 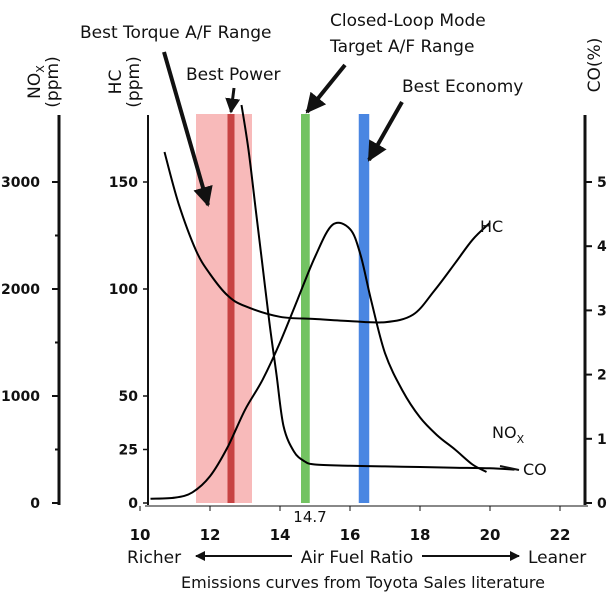 What do you see at coordinates (326, 88) in the screenshot?
I see `closed-loop-arrow` at bounding box center [326, 88].